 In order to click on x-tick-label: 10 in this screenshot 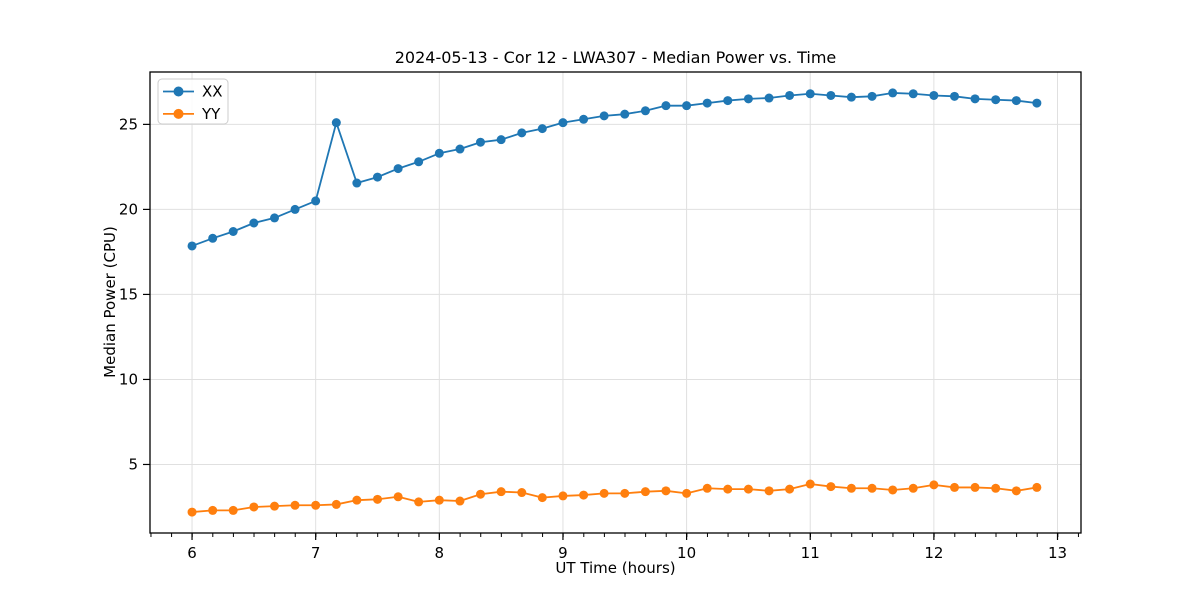, I will do `click(686, 553)`.